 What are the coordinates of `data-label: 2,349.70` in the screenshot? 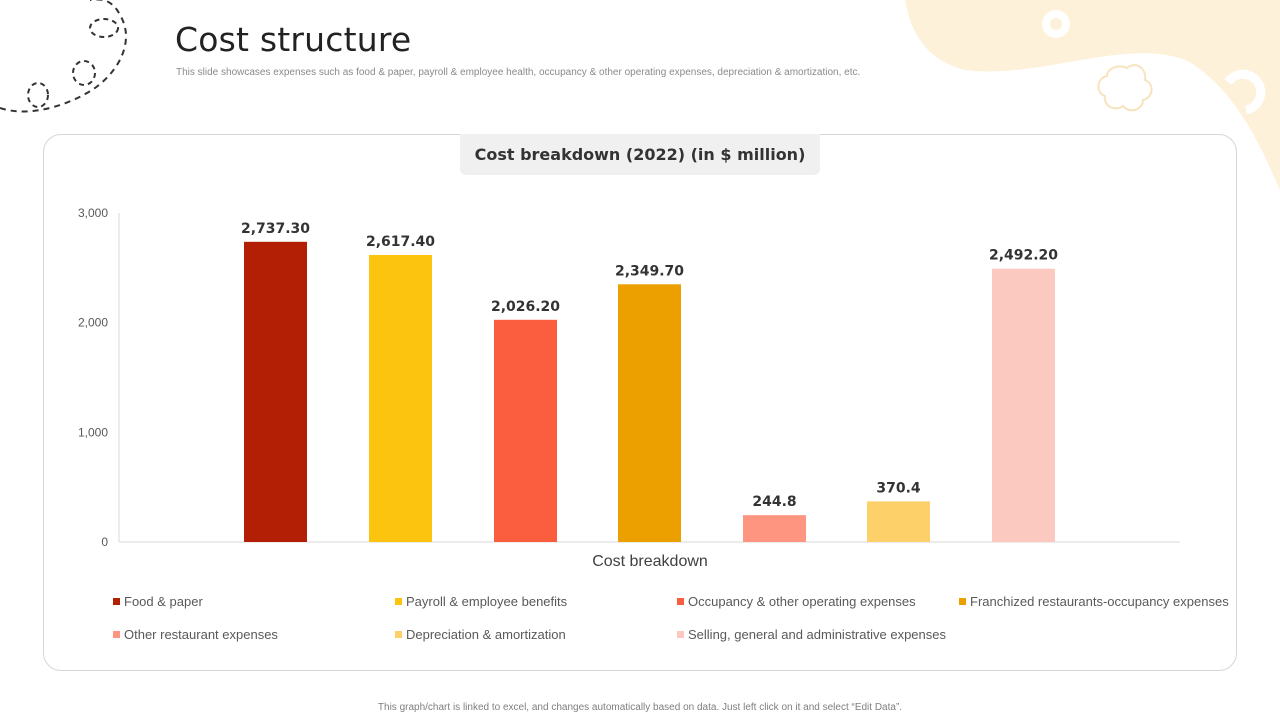 It's located at (649, 271).